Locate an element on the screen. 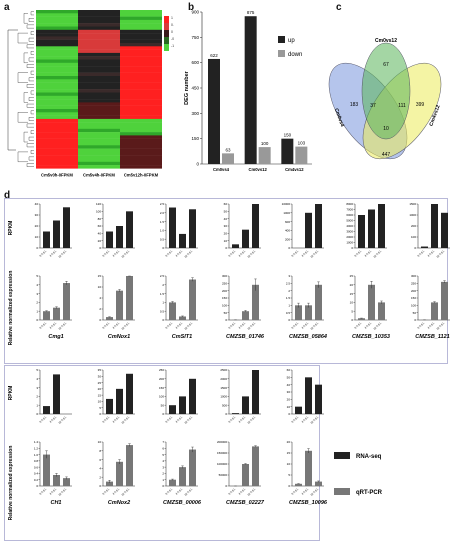  panel-d-letter: d is located at coordinates (7, 195).